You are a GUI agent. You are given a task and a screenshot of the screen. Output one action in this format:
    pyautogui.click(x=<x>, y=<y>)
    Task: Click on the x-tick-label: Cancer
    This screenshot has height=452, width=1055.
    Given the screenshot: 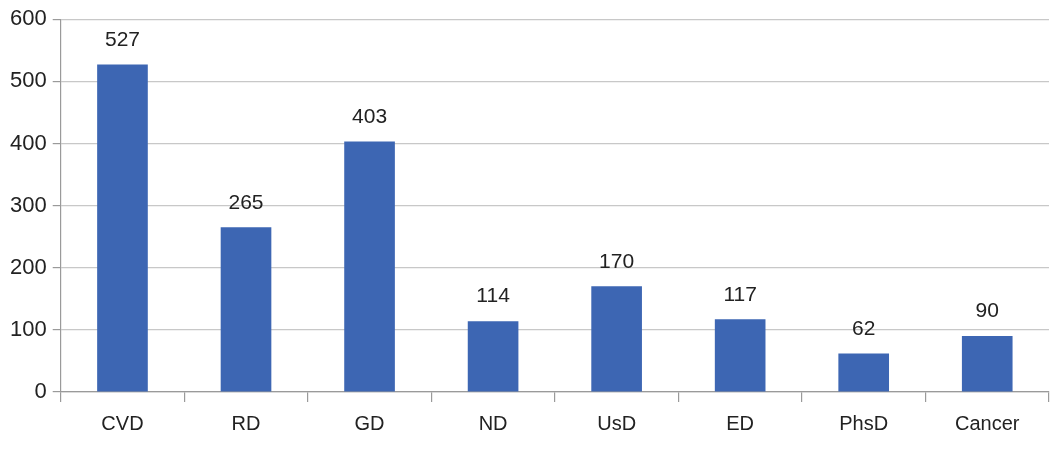 What is the action you would take?
    pyautogui.click(x=987, y=422)
    